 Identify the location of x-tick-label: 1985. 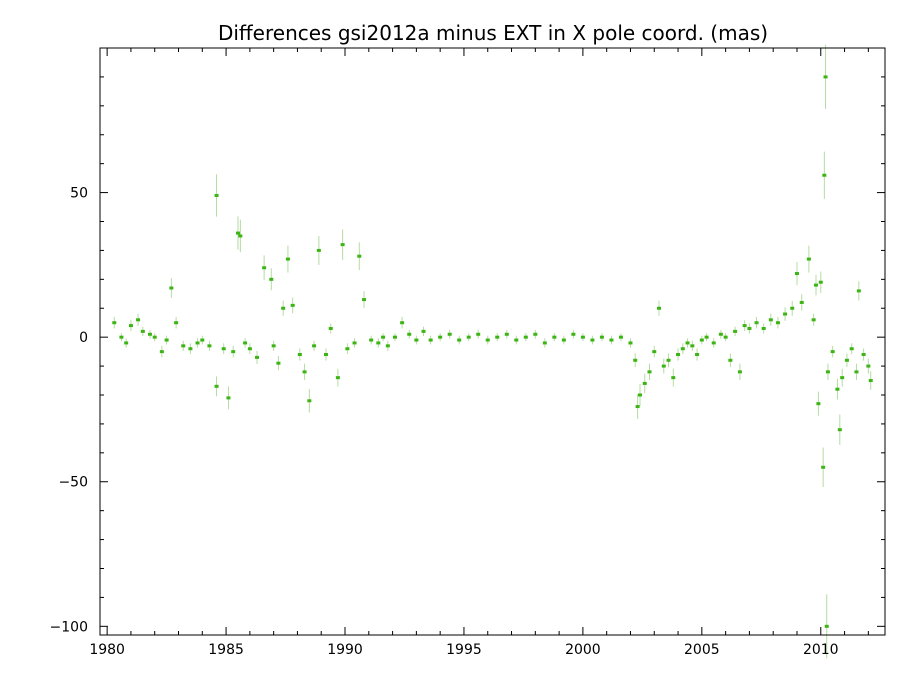
(226, 650).